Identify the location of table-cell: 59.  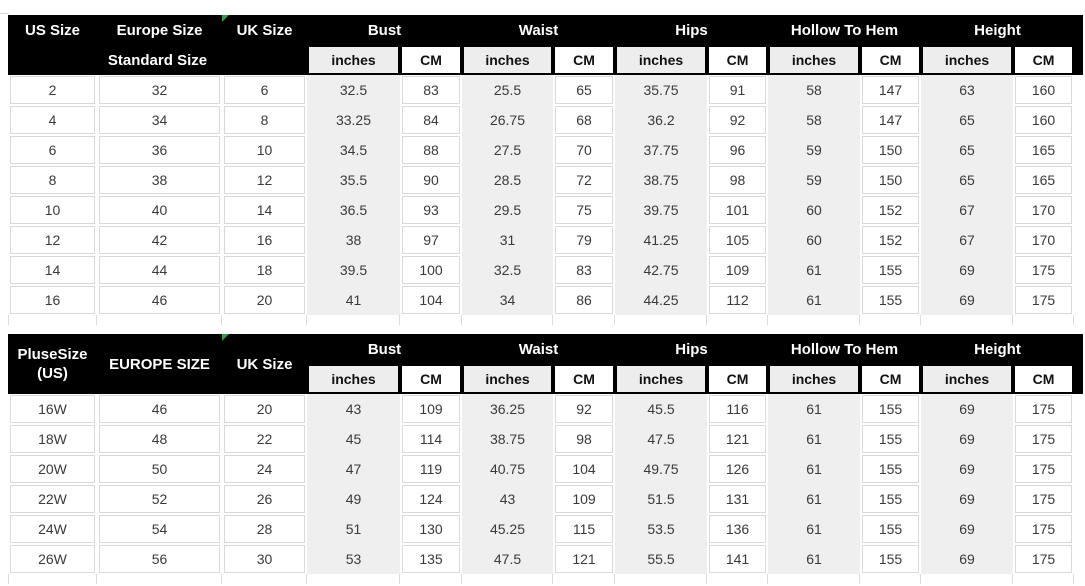
(814, 150).